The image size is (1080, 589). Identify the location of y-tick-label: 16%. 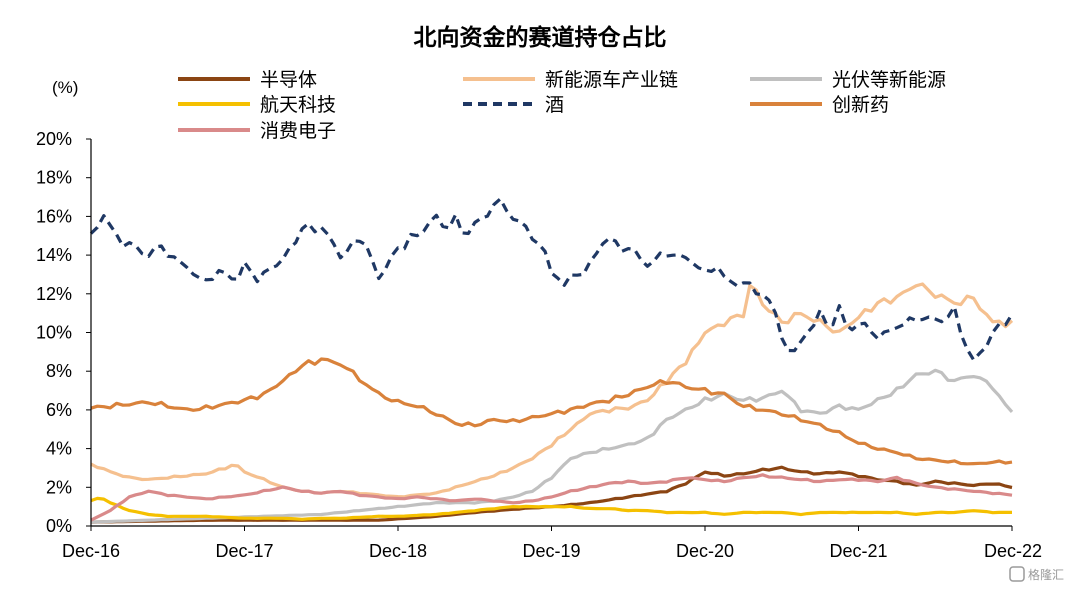
(54, 216).